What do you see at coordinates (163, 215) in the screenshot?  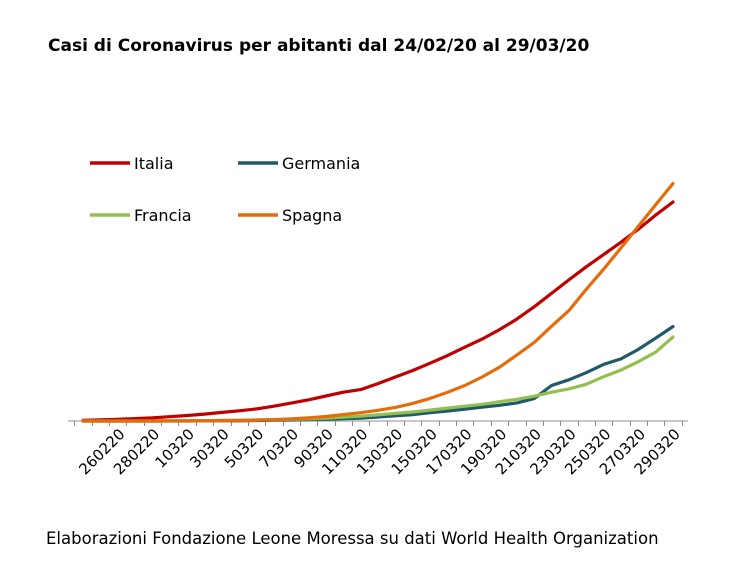 I see `legend-label-francia: Francia` at bounding box center [163, 215].